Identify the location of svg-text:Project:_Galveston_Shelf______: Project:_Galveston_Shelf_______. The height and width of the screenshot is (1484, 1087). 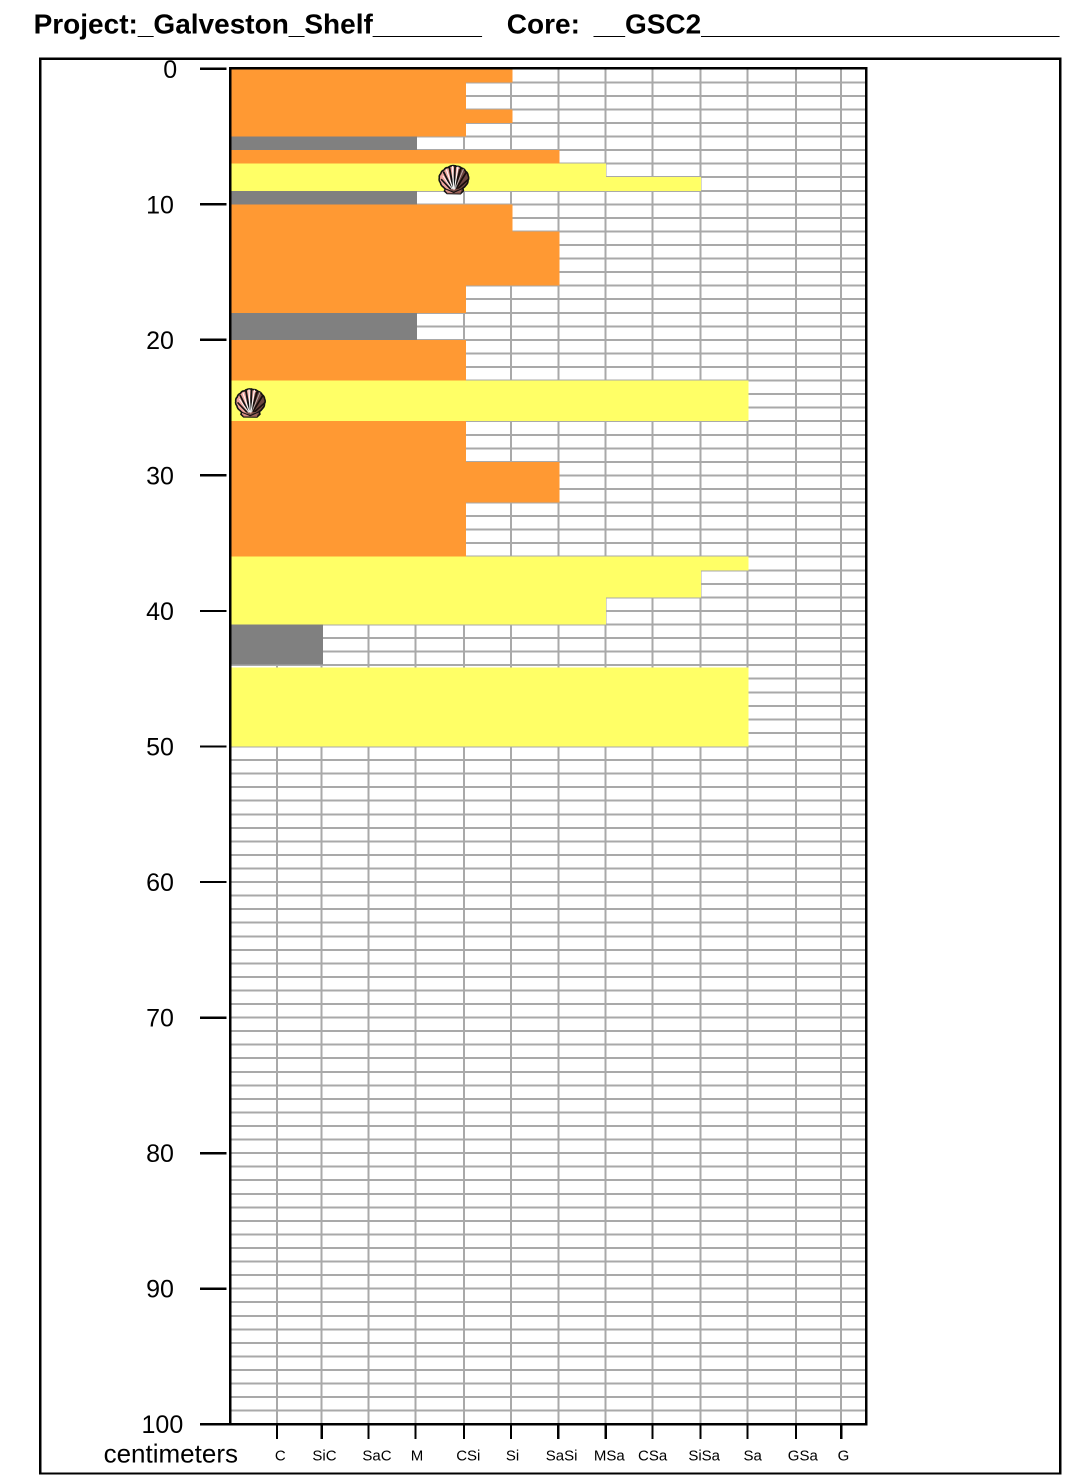
(258, 24).